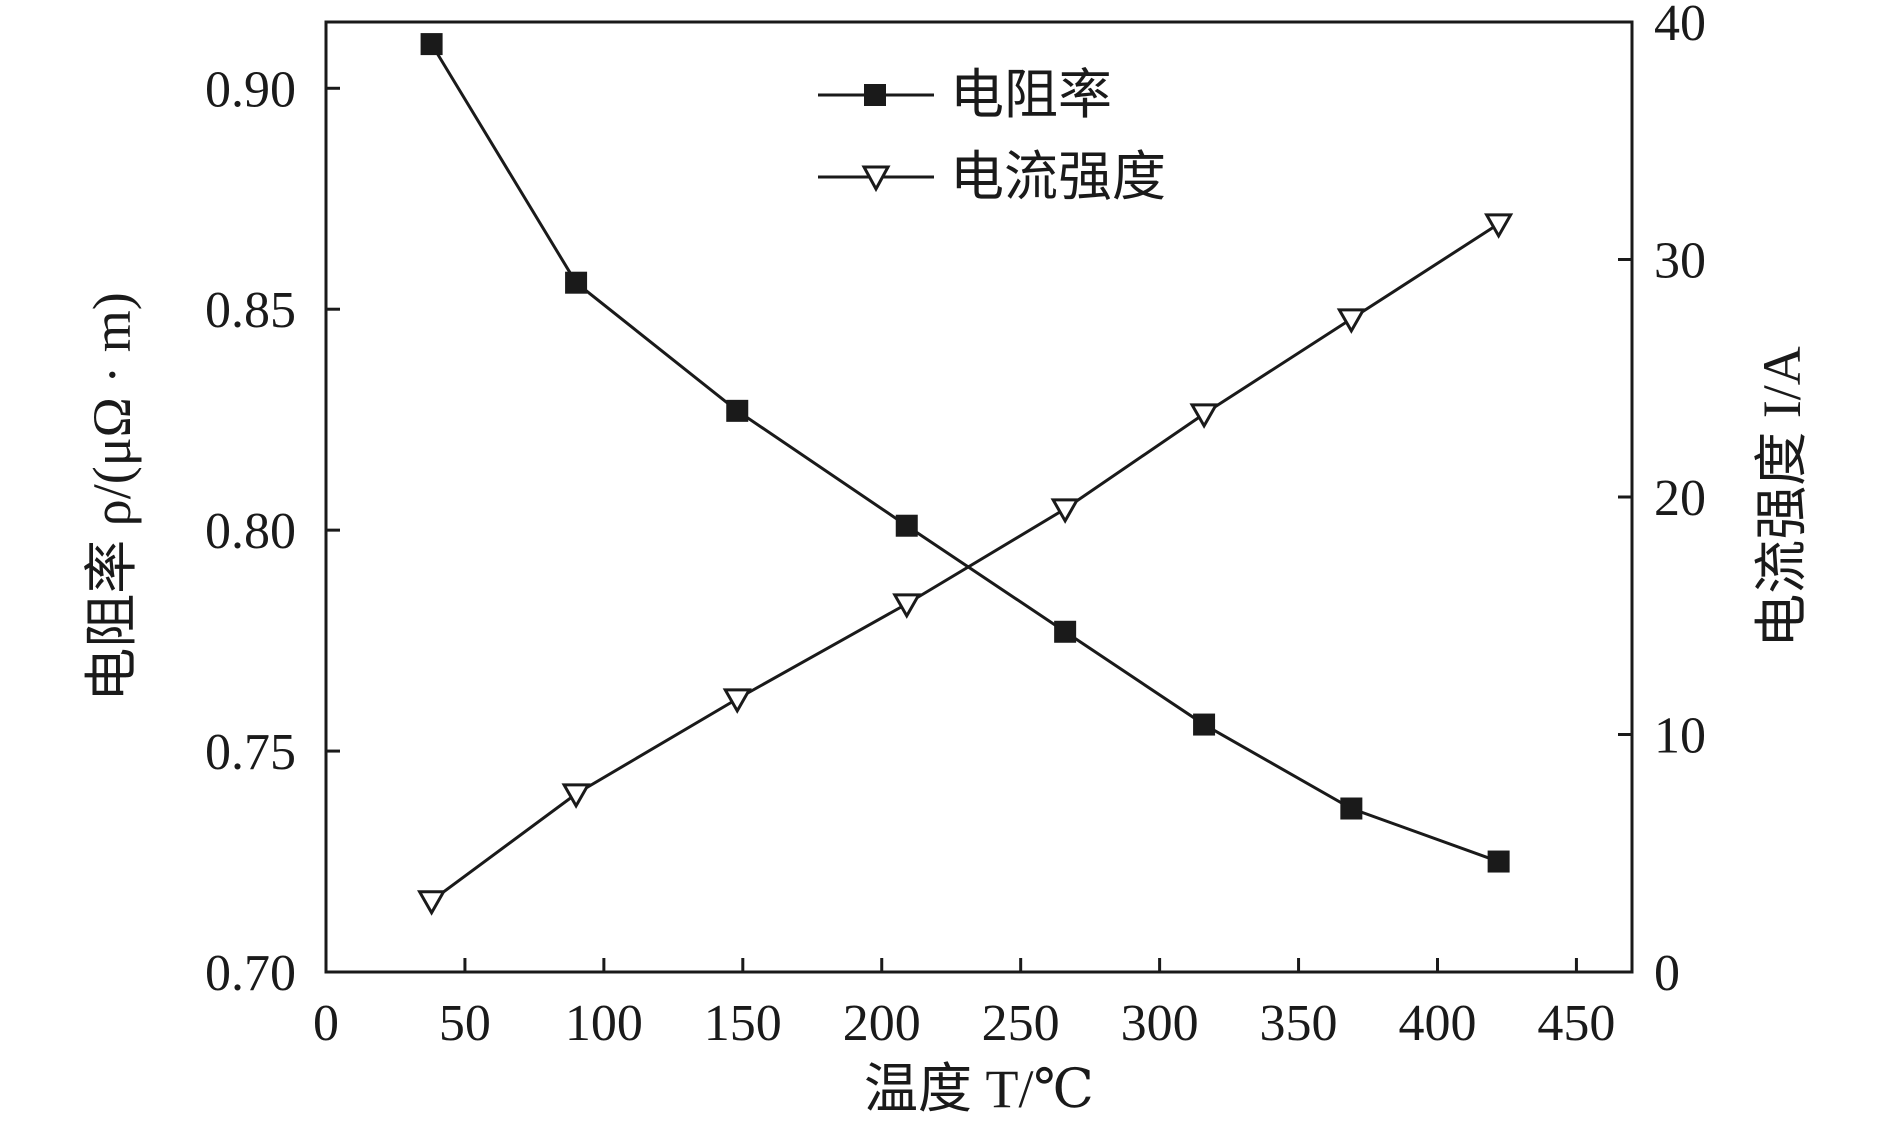  What do you see at coordinates (882, 1023) in the screenshot?
I see `x-tick-label: 200` at bounding box center [882, 1023].